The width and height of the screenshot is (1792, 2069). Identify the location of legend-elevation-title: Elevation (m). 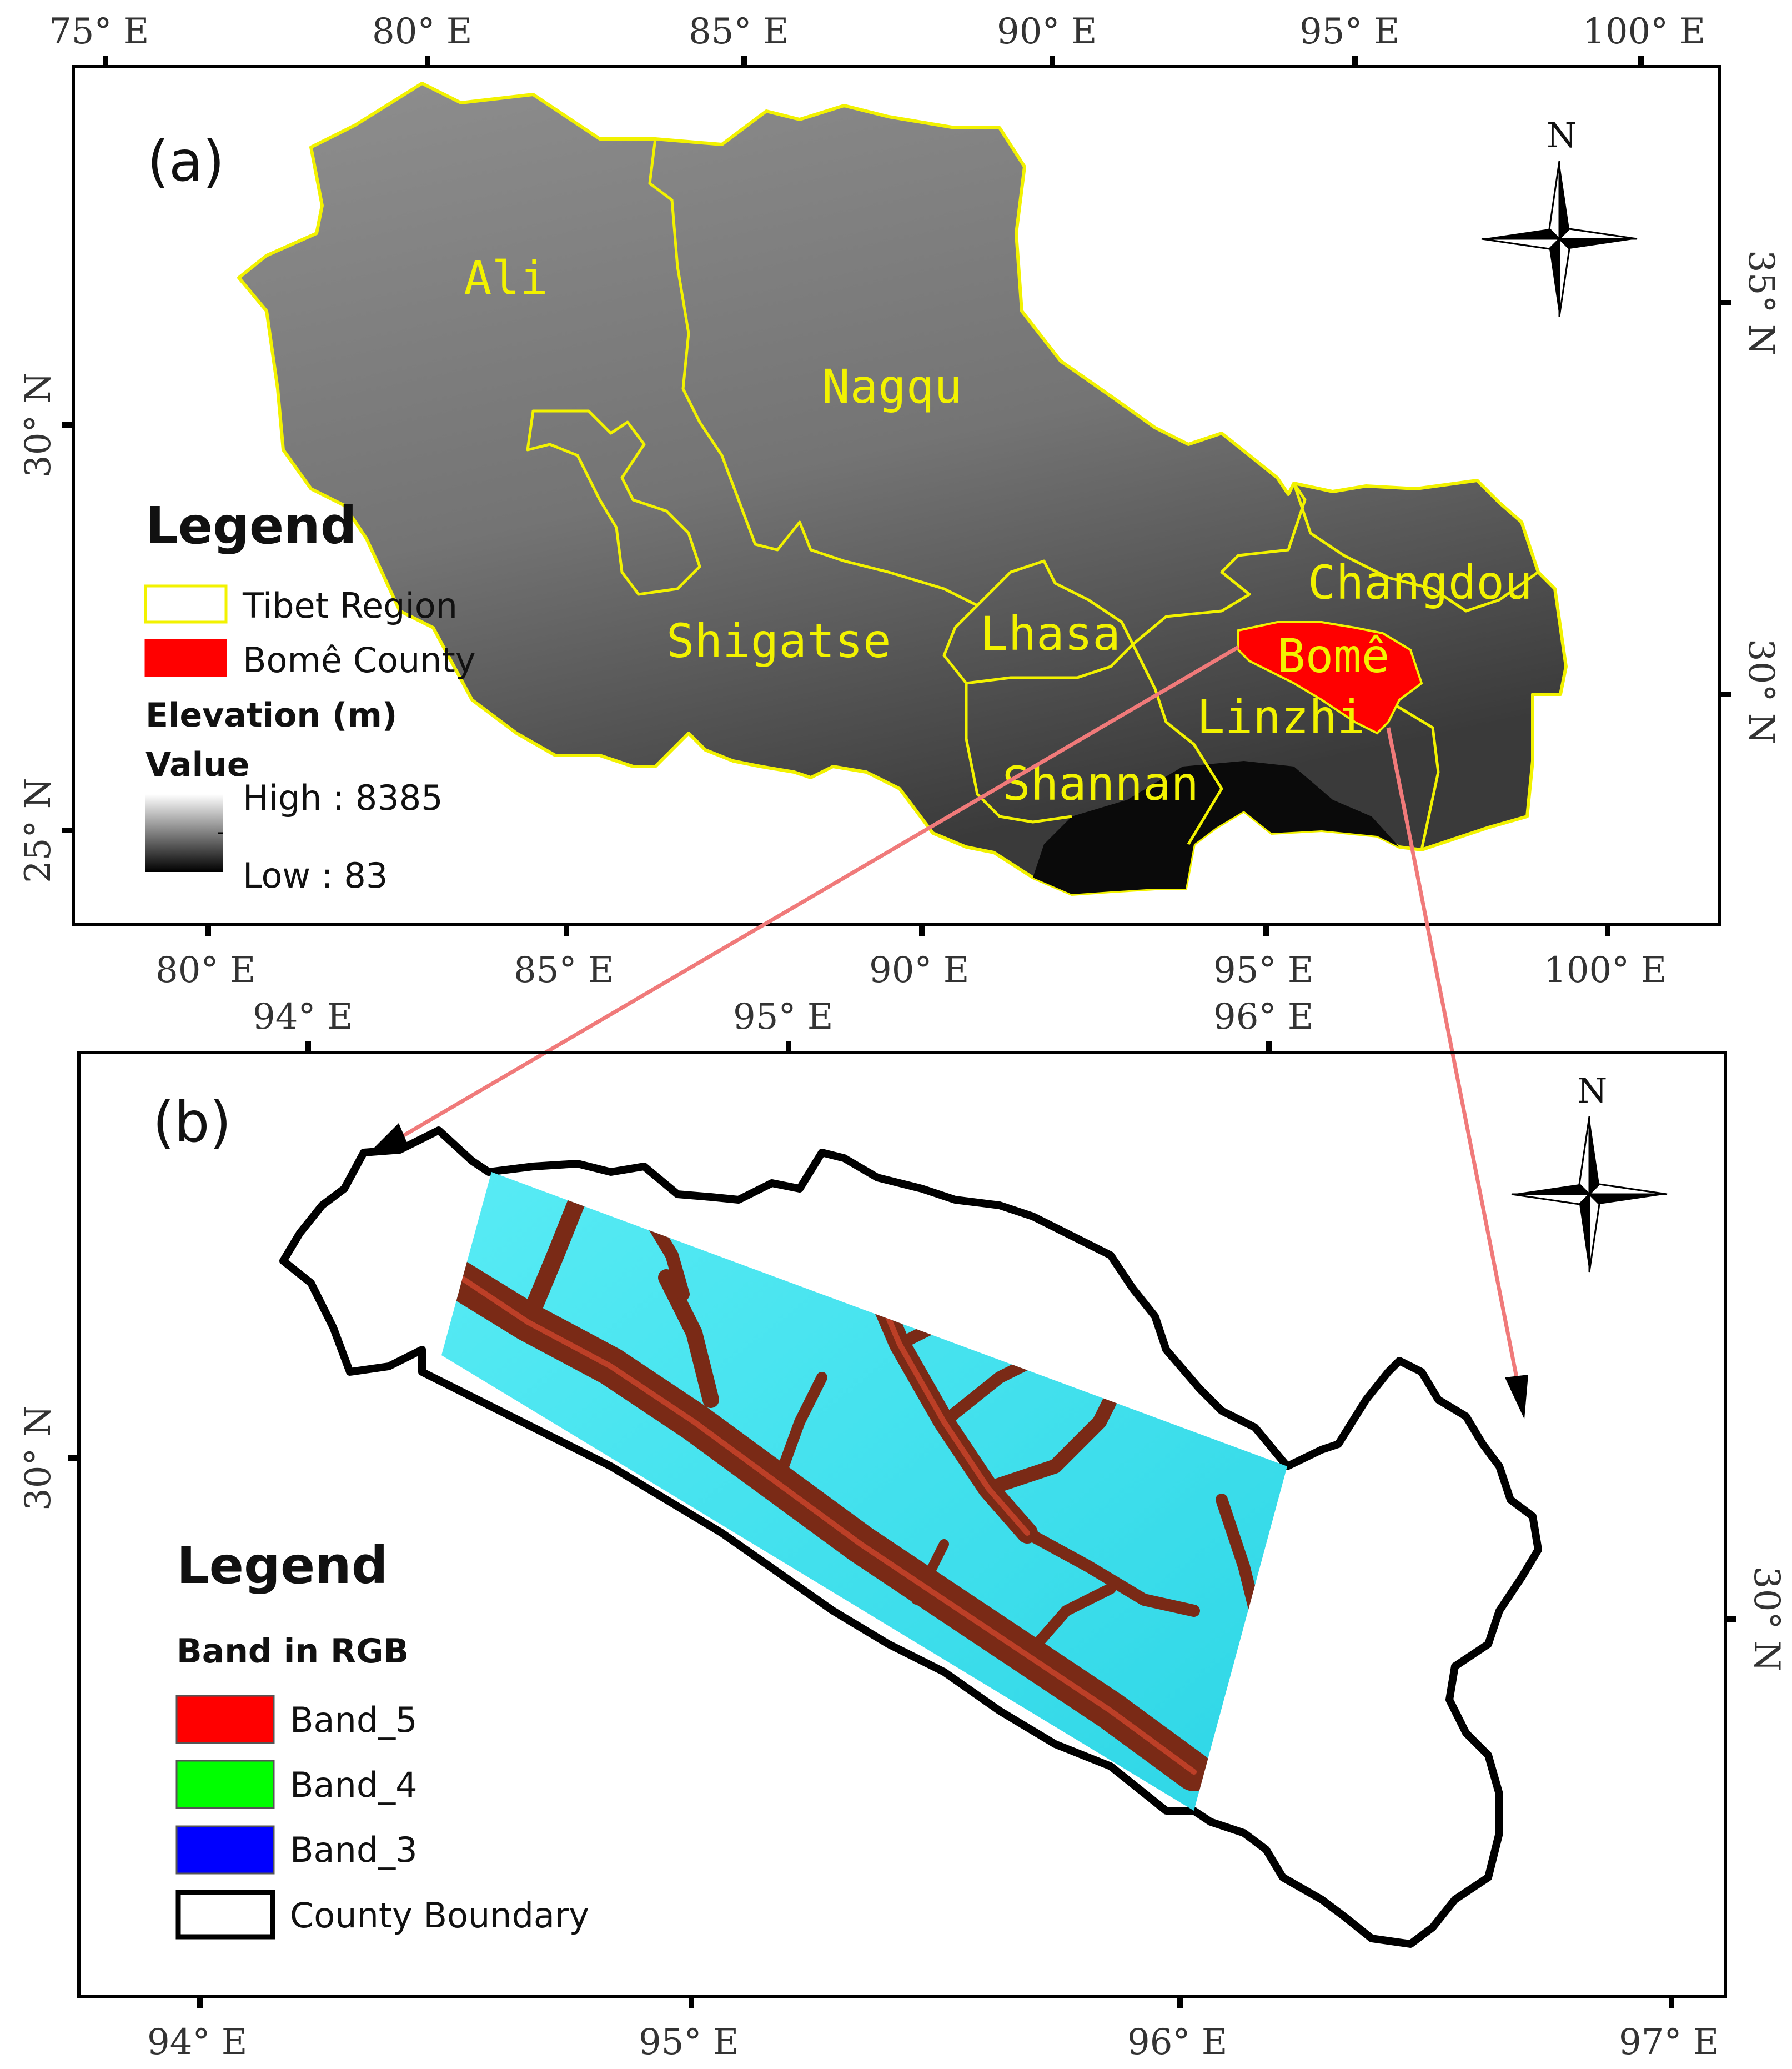
(271, 716).